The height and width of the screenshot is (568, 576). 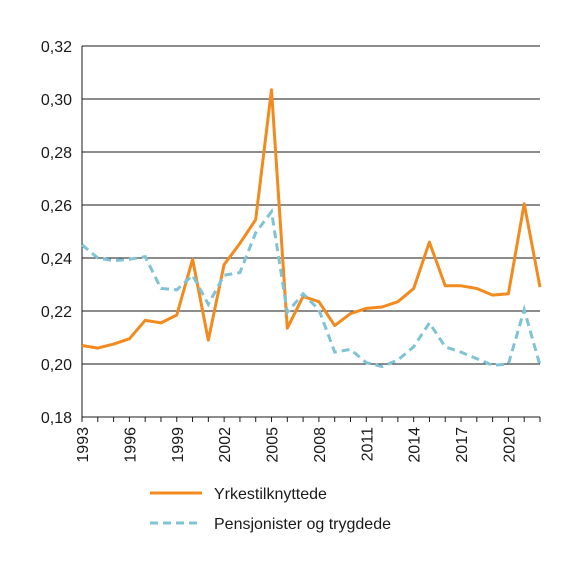 I want to click on x-tick-label: 2017, so click(x=462, y=445).